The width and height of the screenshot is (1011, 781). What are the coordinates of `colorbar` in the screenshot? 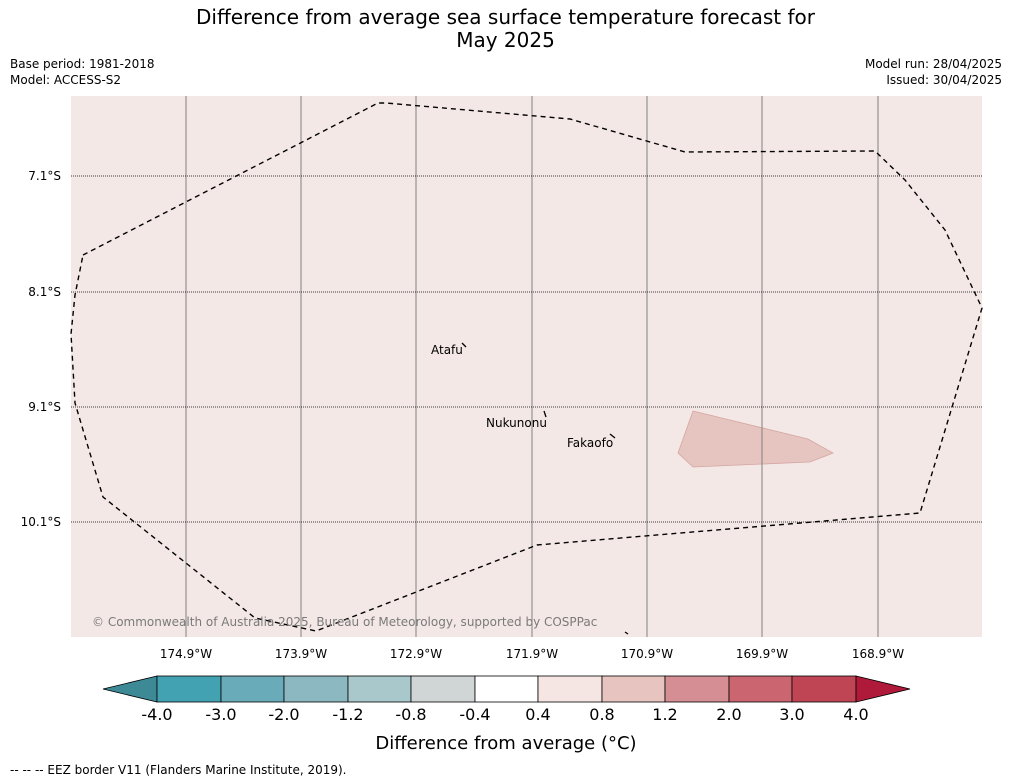 It's located at (506, 689).